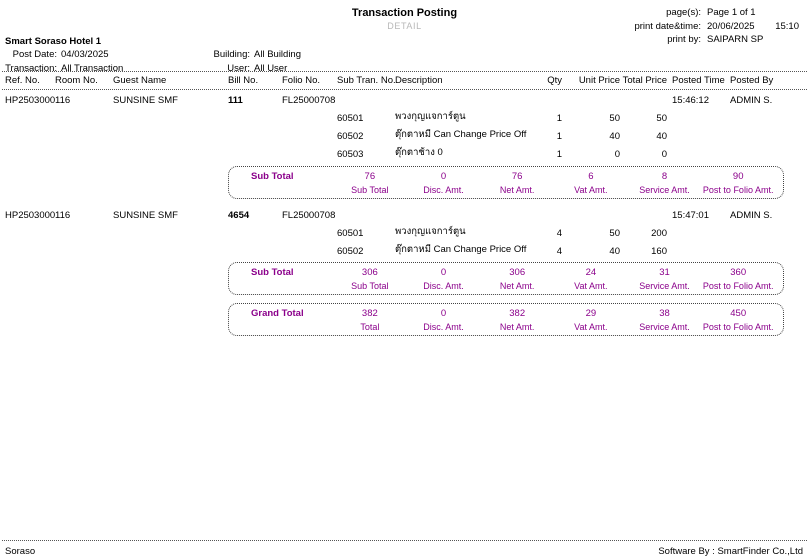  Describe the element at coordinates (730, 551) in the screenshot. I see `footer-software-credit: Software By : SmartFinder Co.,Ltd` at that location.